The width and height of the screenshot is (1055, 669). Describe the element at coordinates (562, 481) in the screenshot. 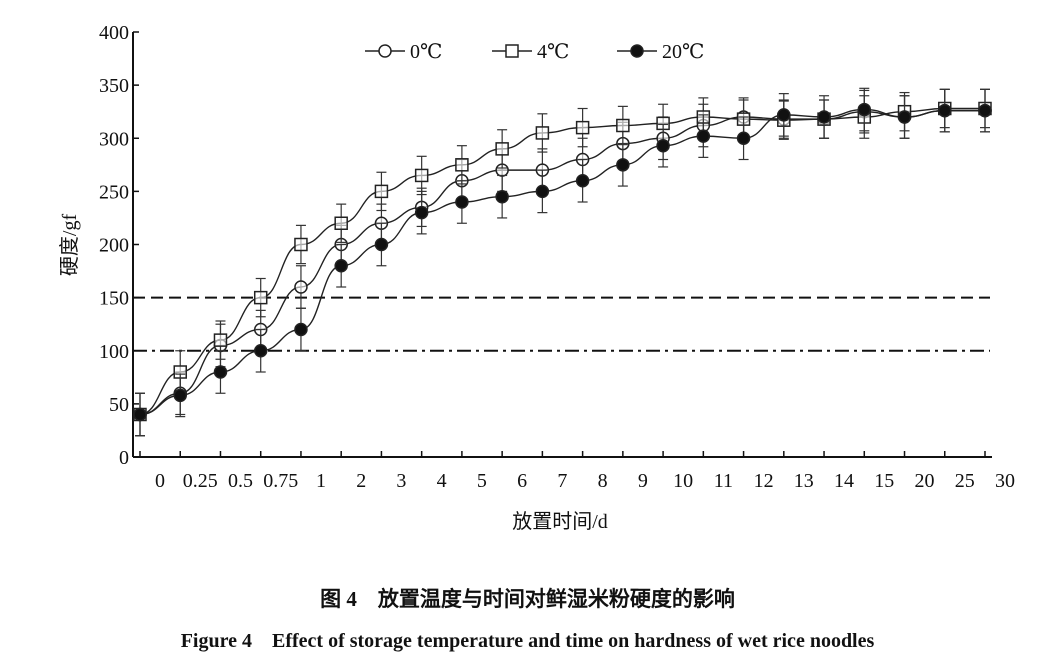

I see `x-tick-label: 7` at that location.